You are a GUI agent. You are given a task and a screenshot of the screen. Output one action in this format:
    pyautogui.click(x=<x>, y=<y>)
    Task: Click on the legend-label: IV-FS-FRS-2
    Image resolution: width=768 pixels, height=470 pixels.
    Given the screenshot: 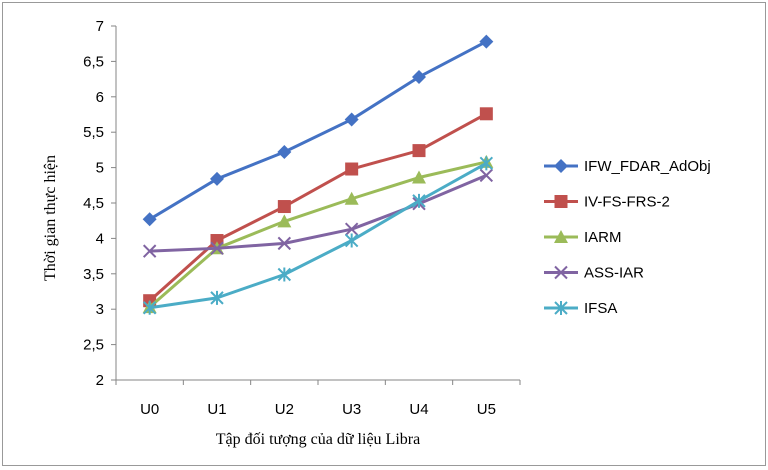 What is the action you would take?
    pyautogui.click(x=627, y=202)
    